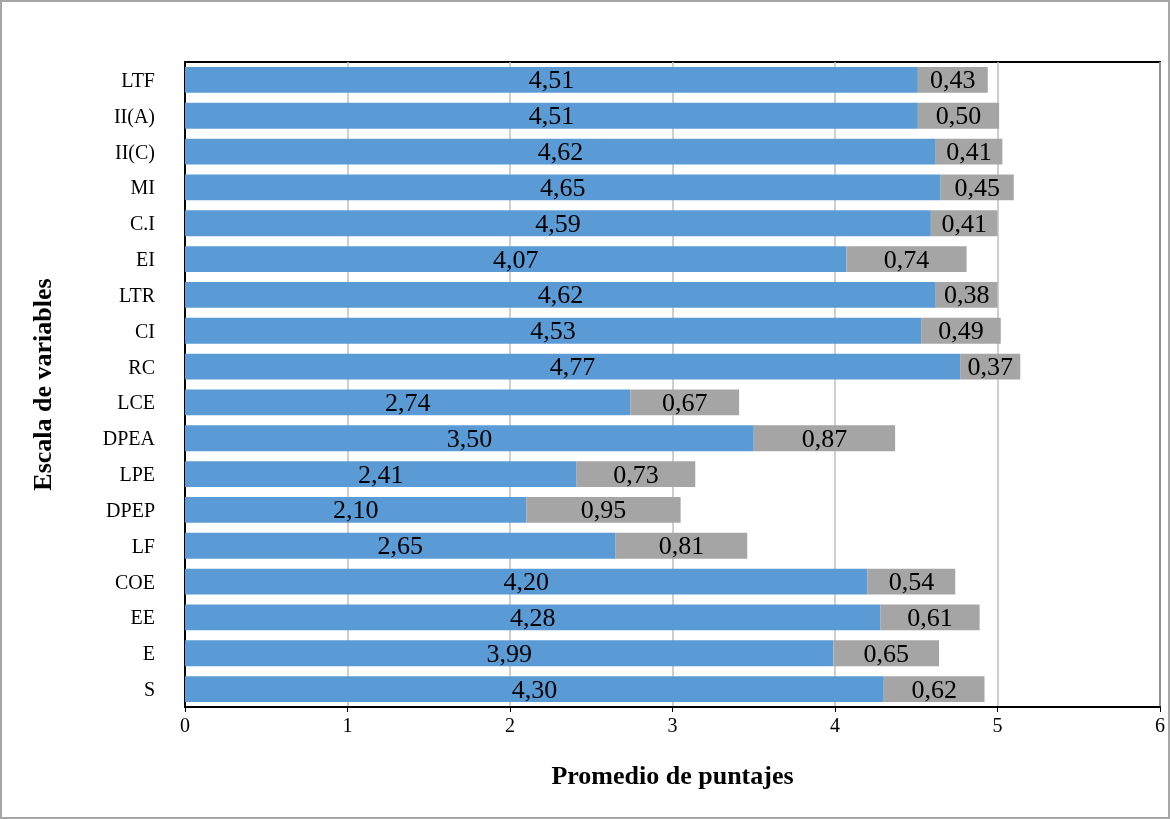  Describe the element at coordinates (961, 331) in the screenshot. I see `data-label: 0,49` at that location.